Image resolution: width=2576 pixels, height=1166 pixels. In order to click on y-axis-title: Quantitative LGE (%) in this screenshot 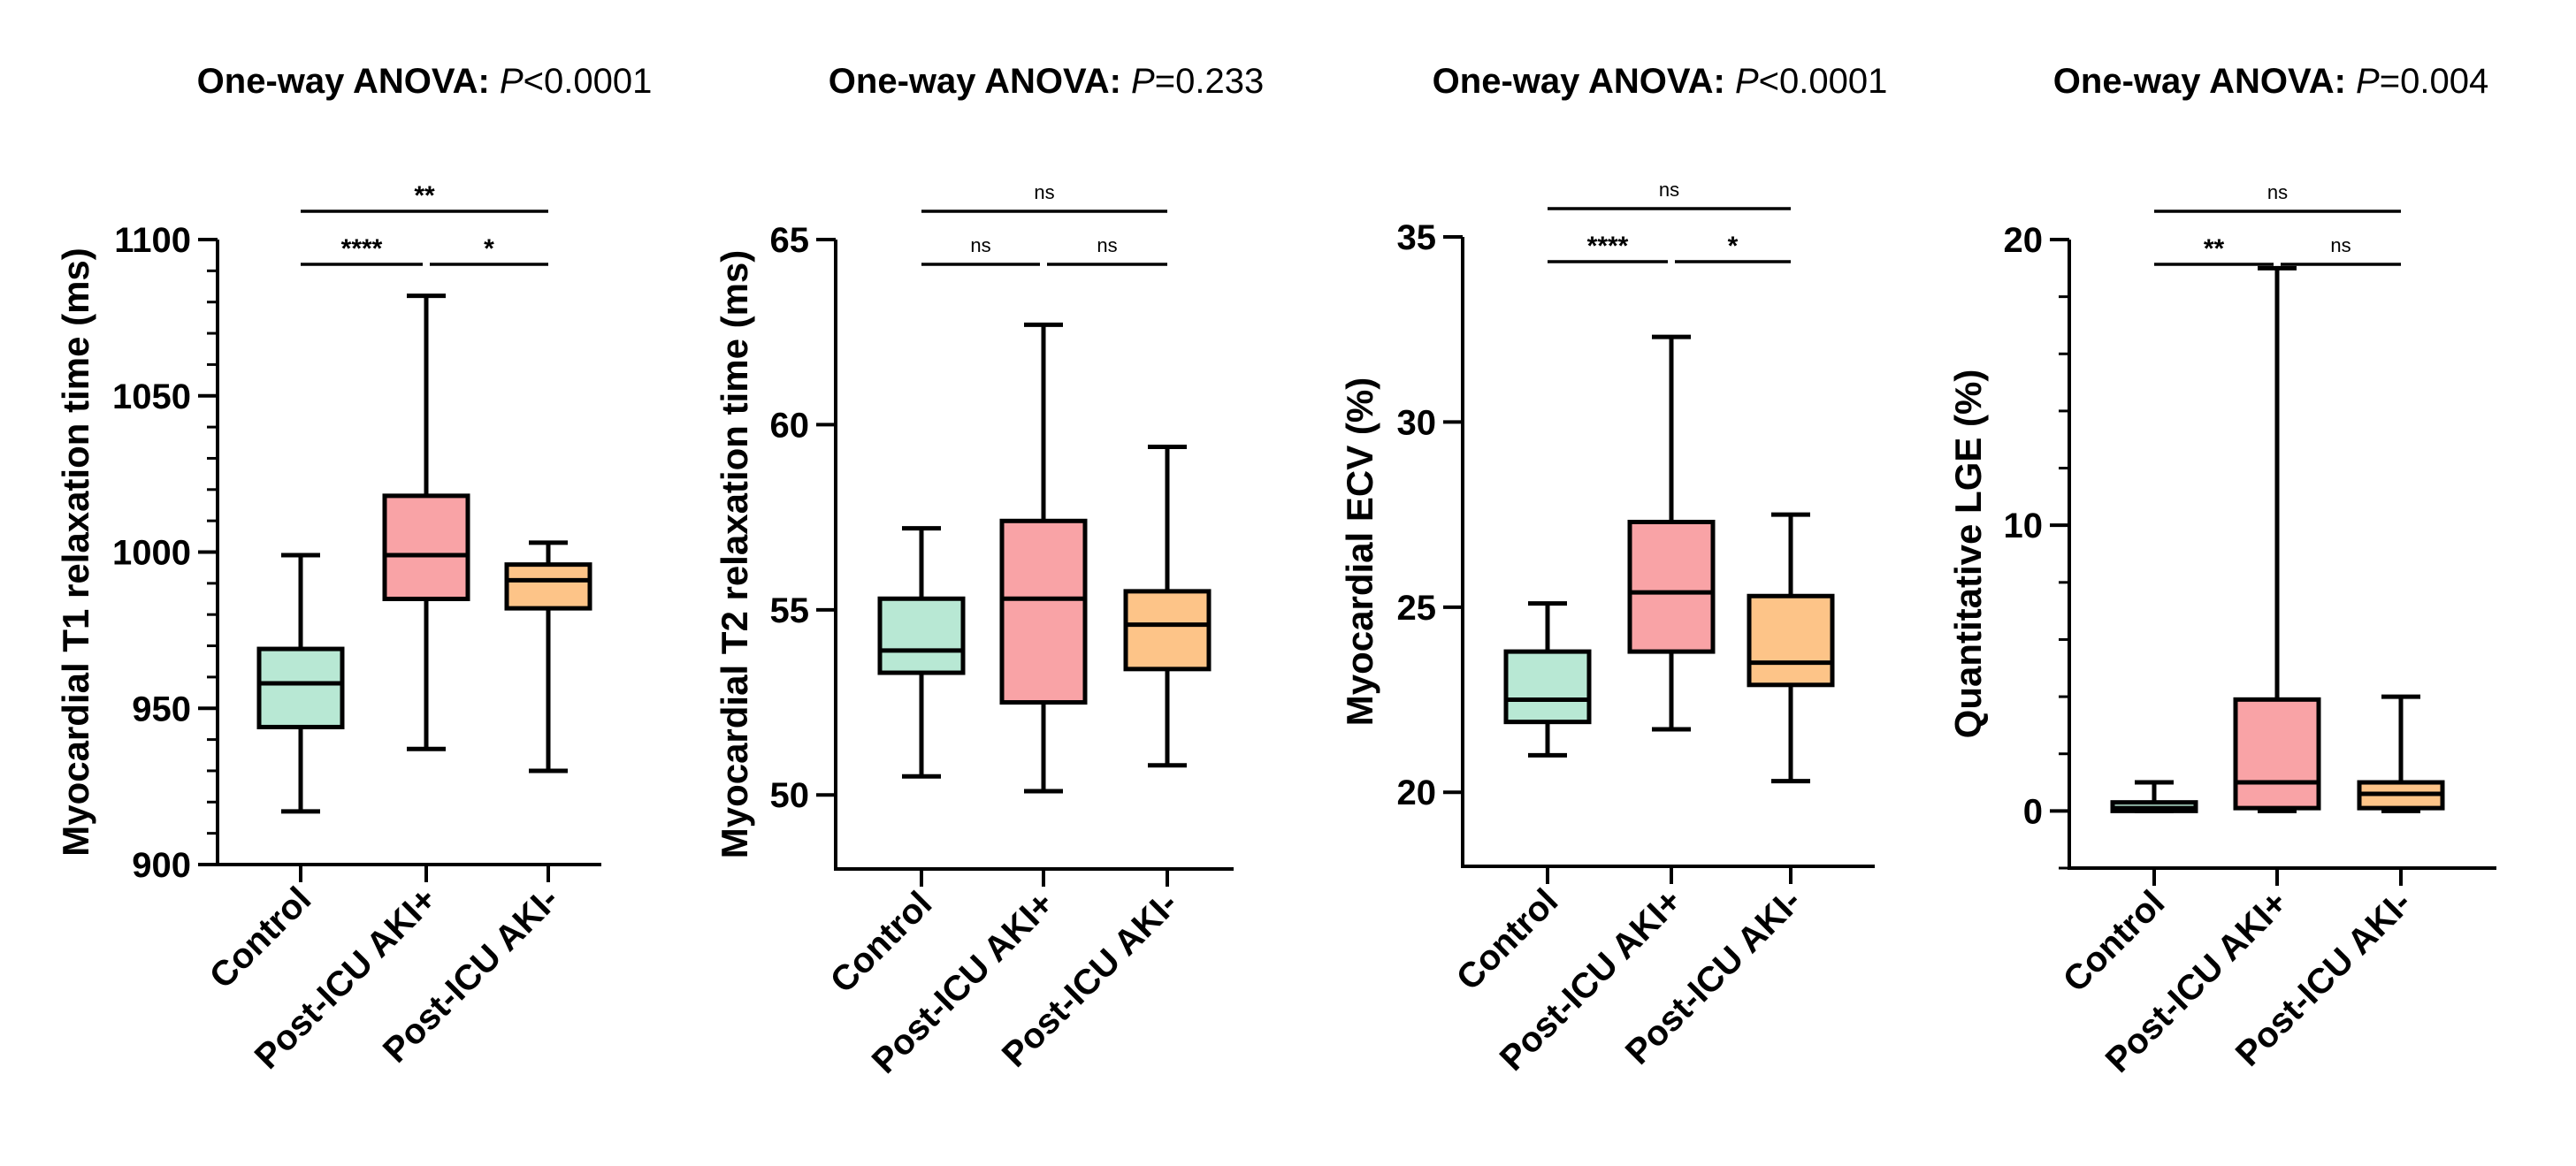, I will do `click(1968, 554)`.